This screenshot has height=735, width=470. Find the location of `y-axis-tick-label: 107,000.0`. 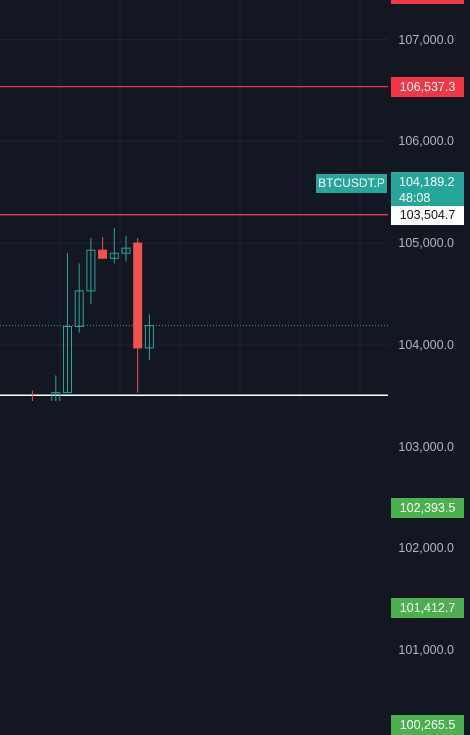

y-axis-tick-label: 107,000.0 is located at coordinates (426, 39).